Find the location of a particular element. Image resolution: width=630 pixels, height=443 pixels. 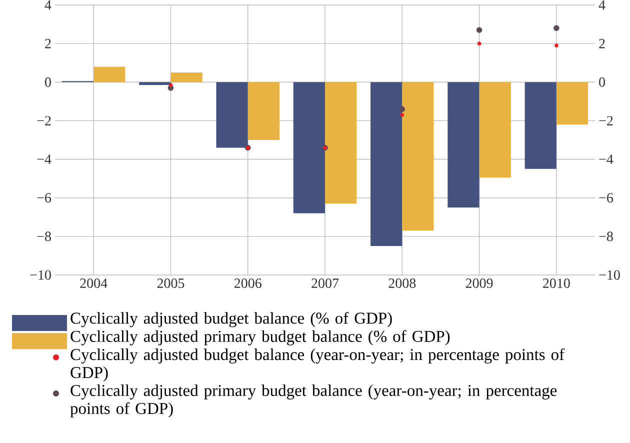

legend-label: Cyclically adjusted primary budget balance (% of GDP) is located at coordinates (260, 338).